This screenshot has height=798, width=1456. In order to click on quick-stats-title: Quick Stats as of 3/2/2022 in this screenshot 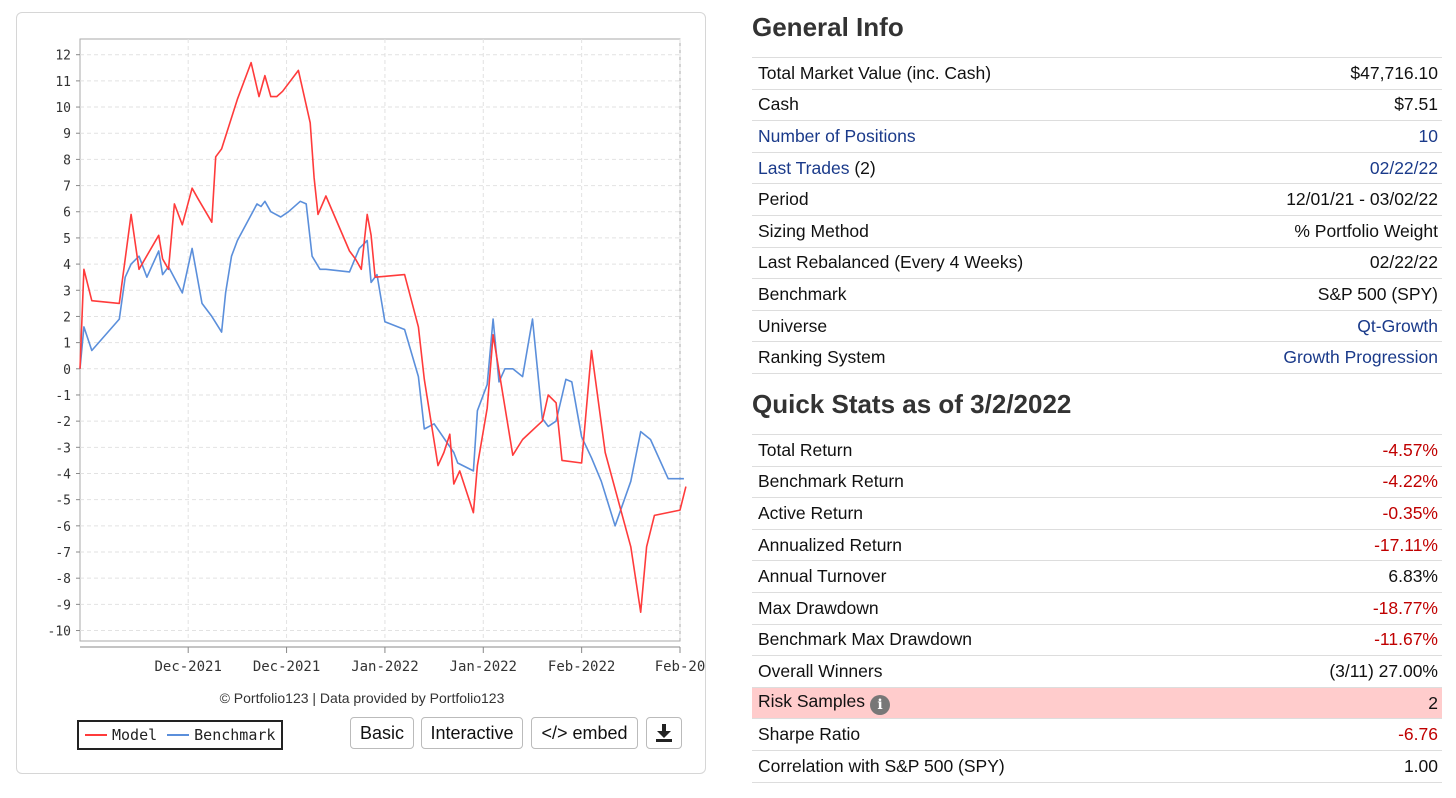, I will do `click(912, 404)`.